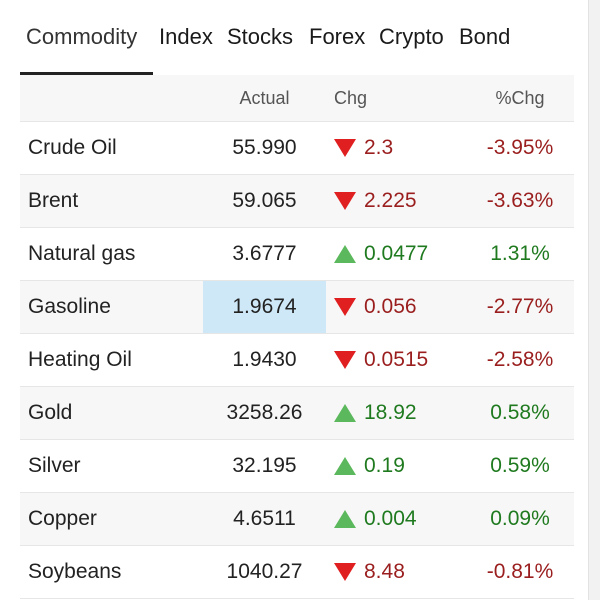  What do you see at coordinates (520, 412) in the screenshot?
I see `percent-change: 0.58%` at bounding box center [520, 412].